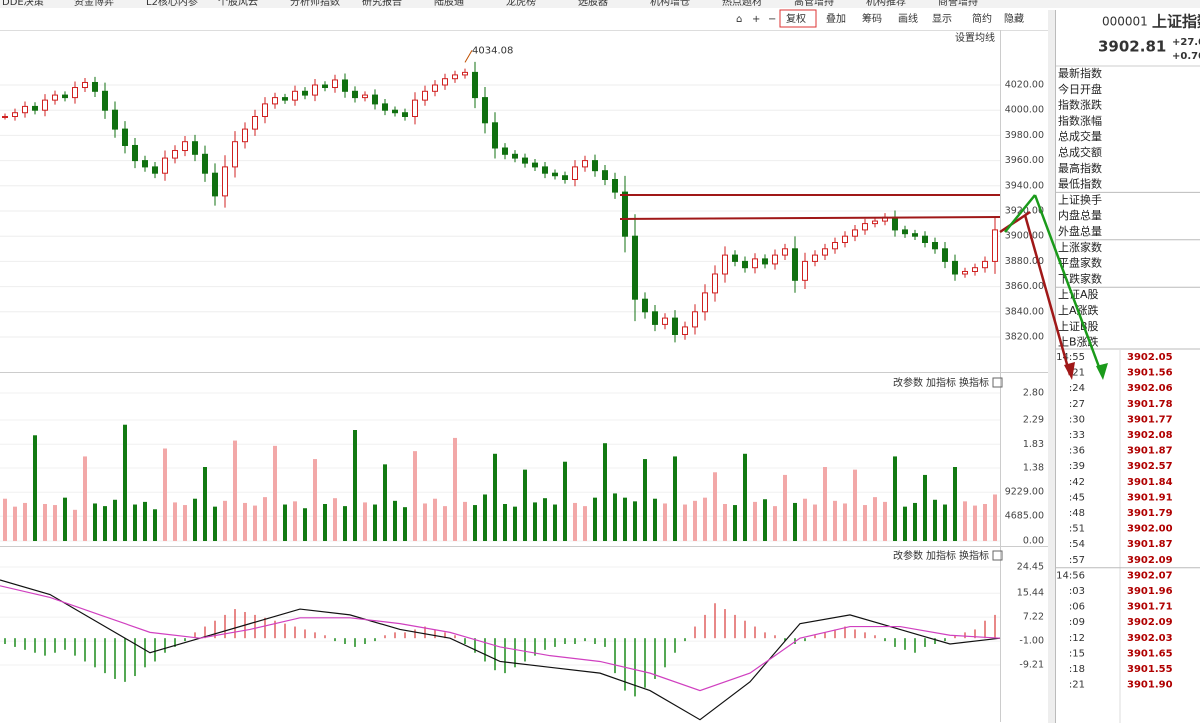 The width and height of the screenshot is (1200, 723). What do you see at coordinates (1033, 468) in the screenshot?
I see `y-tick-label: 1.38` at bounding box center [1033, 468].